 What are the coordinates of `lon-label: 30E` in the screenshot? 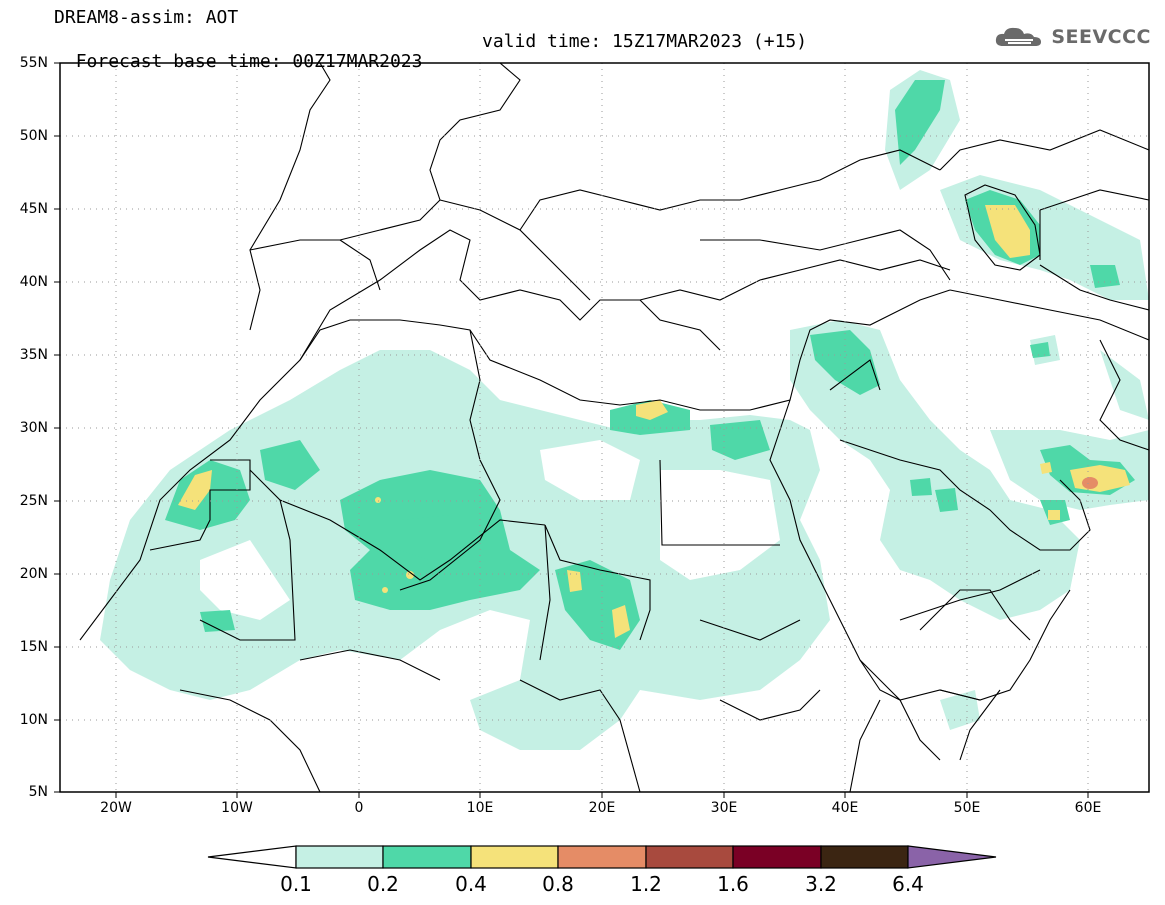 It's located at (724, 808).